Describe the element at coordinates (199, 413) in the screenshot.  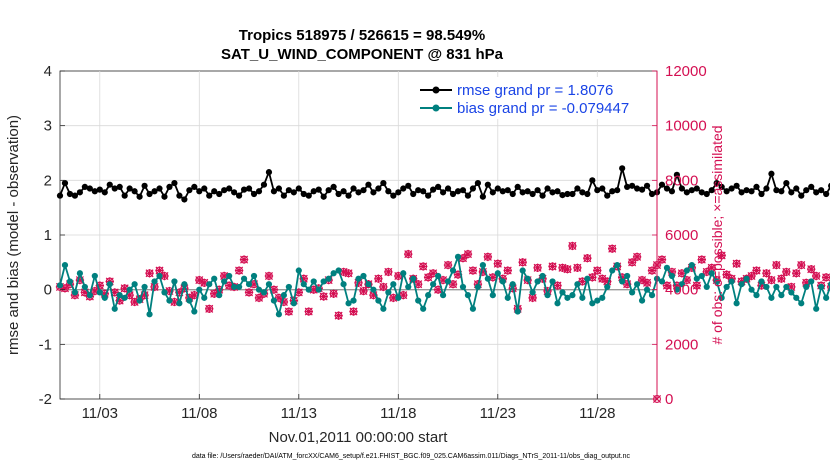
I see `x-tick-label: 11/08` at that location.